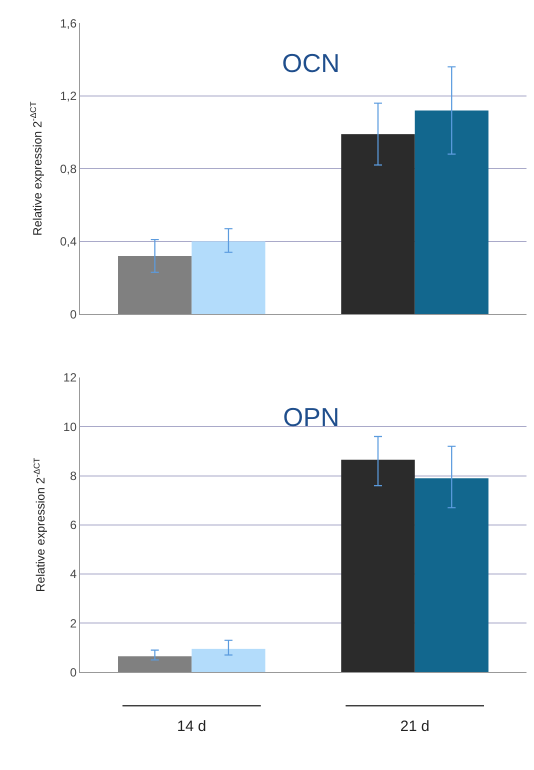 The image size is (534, 770). What do you see at coordinates (70, 377) in the screenshot?
I see `y-tick-label: 12` at bounding box center [70, 377].